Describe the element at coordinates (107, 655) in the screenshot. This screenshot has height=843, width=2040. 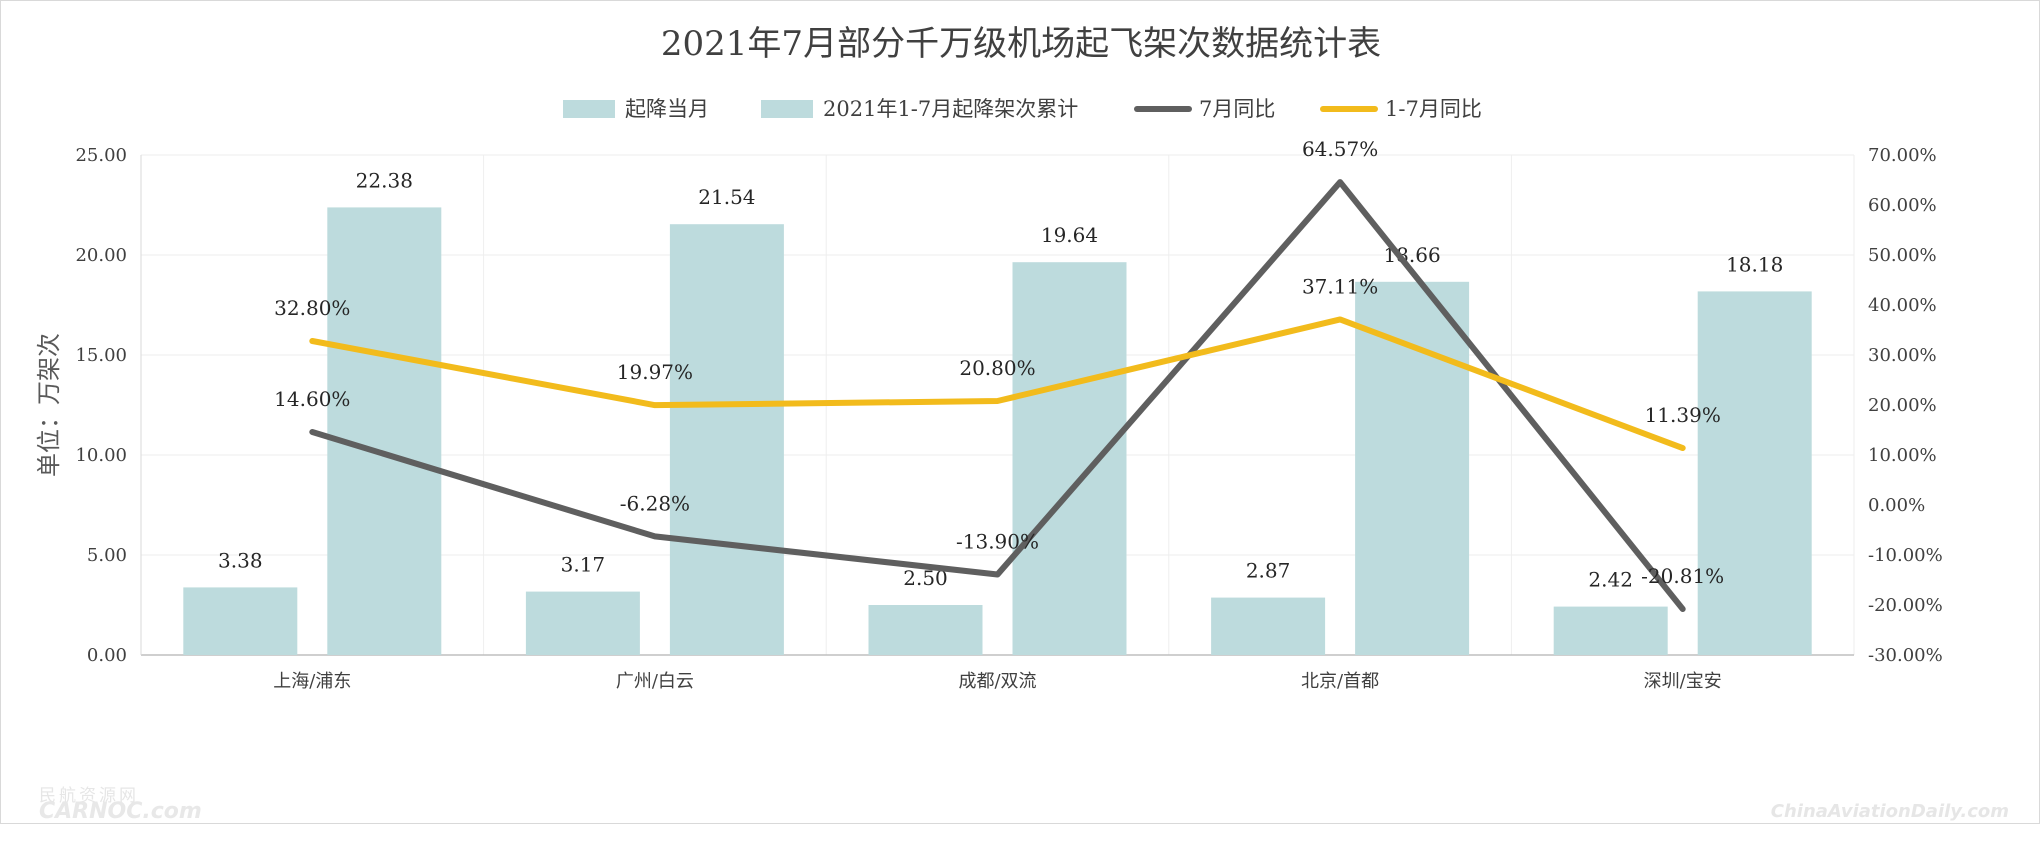
I see `y-tick-label: 0.00` at that location.